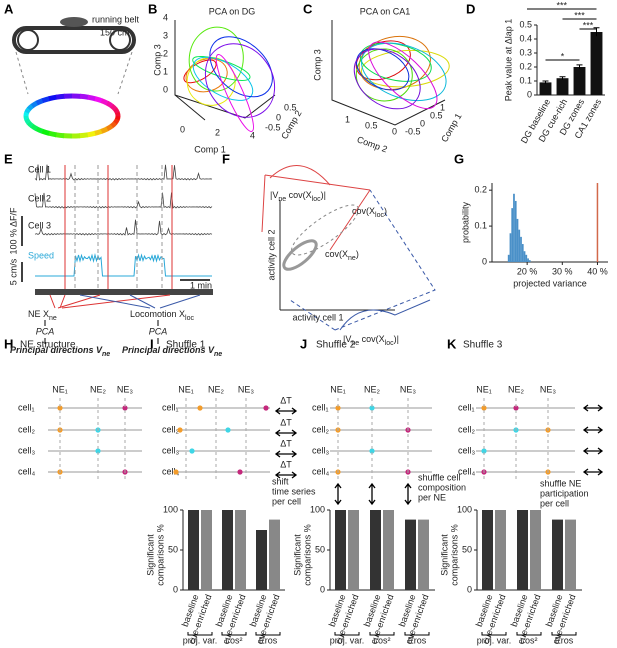  What do you see at coordinates (298, 196) in the screenshot?
I see `label: |Vne cov(Xloc)|` at bounding box center [298, 196].